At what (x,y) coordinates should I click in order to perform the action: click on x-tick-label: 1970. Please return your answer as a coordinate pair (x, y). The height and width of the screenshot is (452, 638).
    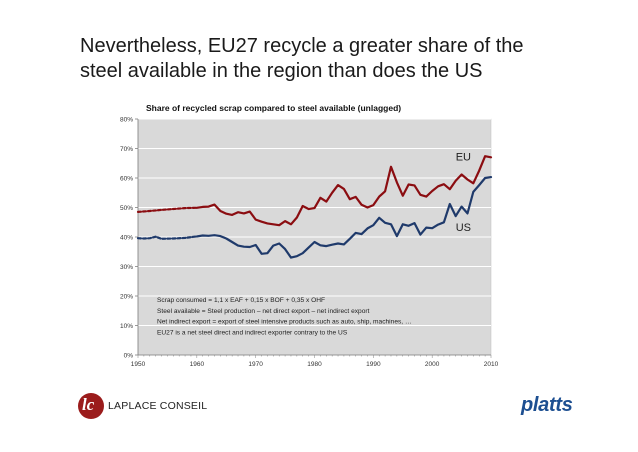
    Looking at the image, I should click on (255, 364).